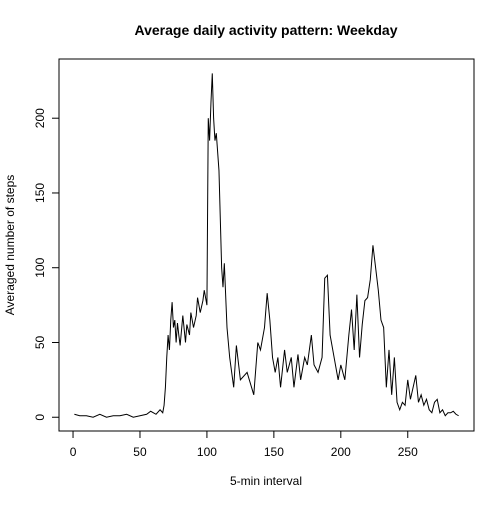 Image resolution: width=504 pixels, height=509 pixels. What do you see at coordinates (207, 452) in the screenshot?
I see `x-tick-label: 100` at bounding box center [207, 452].